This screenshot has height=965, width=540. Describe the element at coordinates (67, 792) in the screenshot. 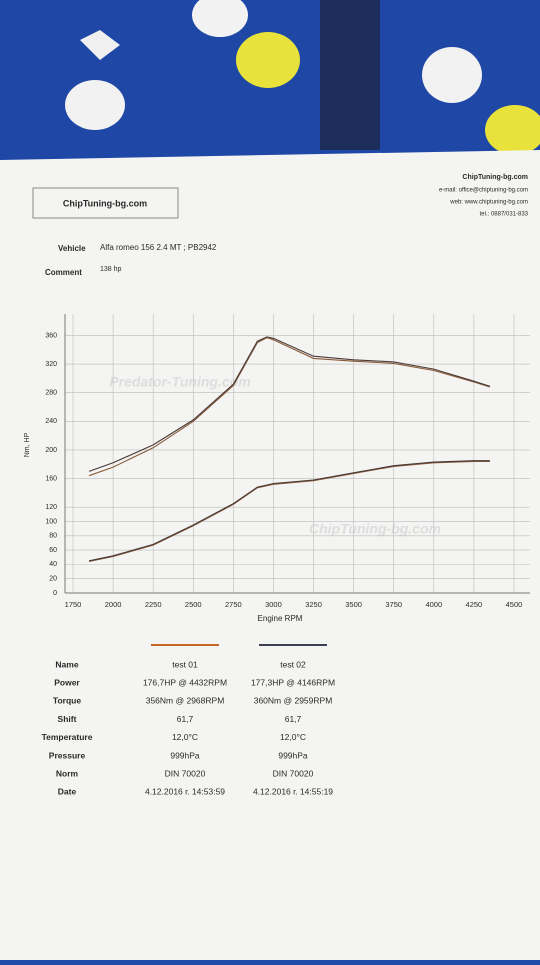

I see `row-label: Date` at that location.